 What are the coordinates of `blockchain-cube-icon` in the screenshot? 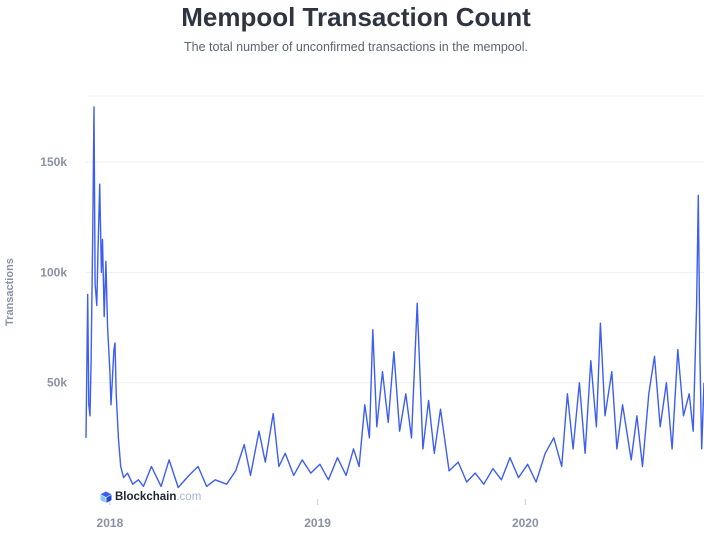 It's located at (106, 497).